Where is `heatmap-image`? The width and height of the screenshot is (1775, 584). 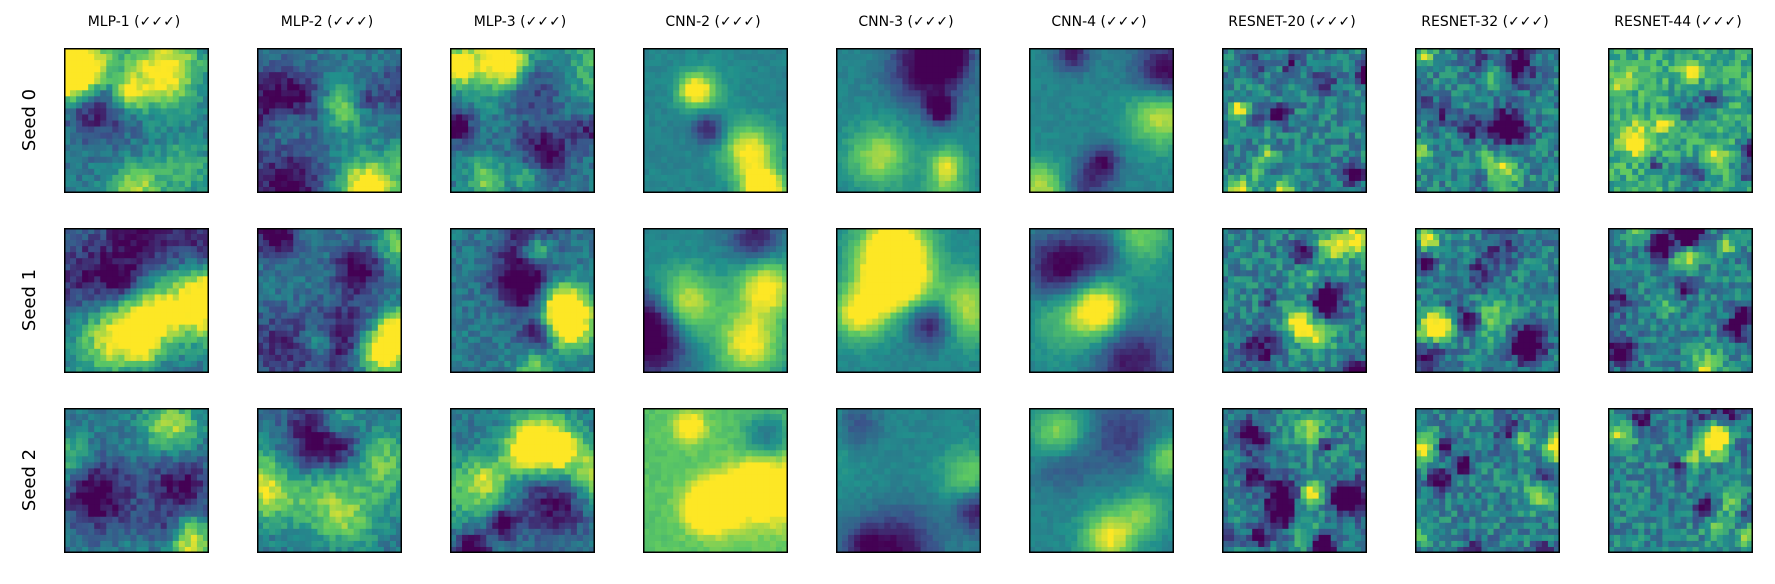
heatmap-image is located at coordinates (1101, 120).